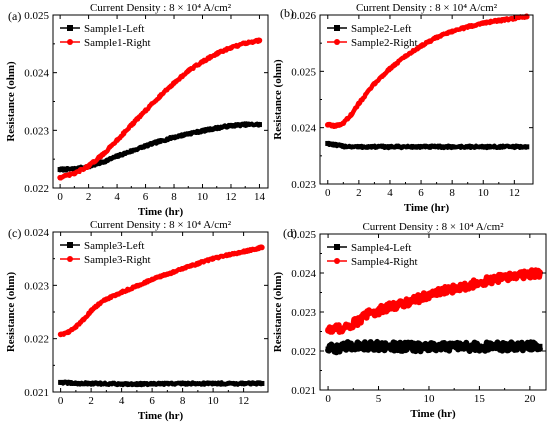 This screenshot has width=550, height=443. What do you see at coordinates (14, 16) in the screenshot?
I see `panel-label: (a)` at bounding box center [14, 16].